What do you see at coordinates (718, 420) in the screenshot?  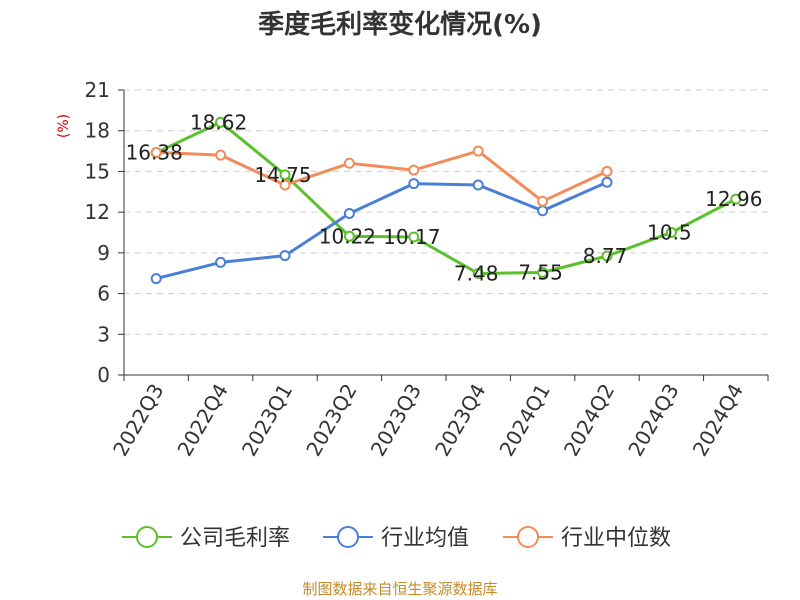 I see `x-tick-label: 2024Q4` at bounding box center [718, 420].